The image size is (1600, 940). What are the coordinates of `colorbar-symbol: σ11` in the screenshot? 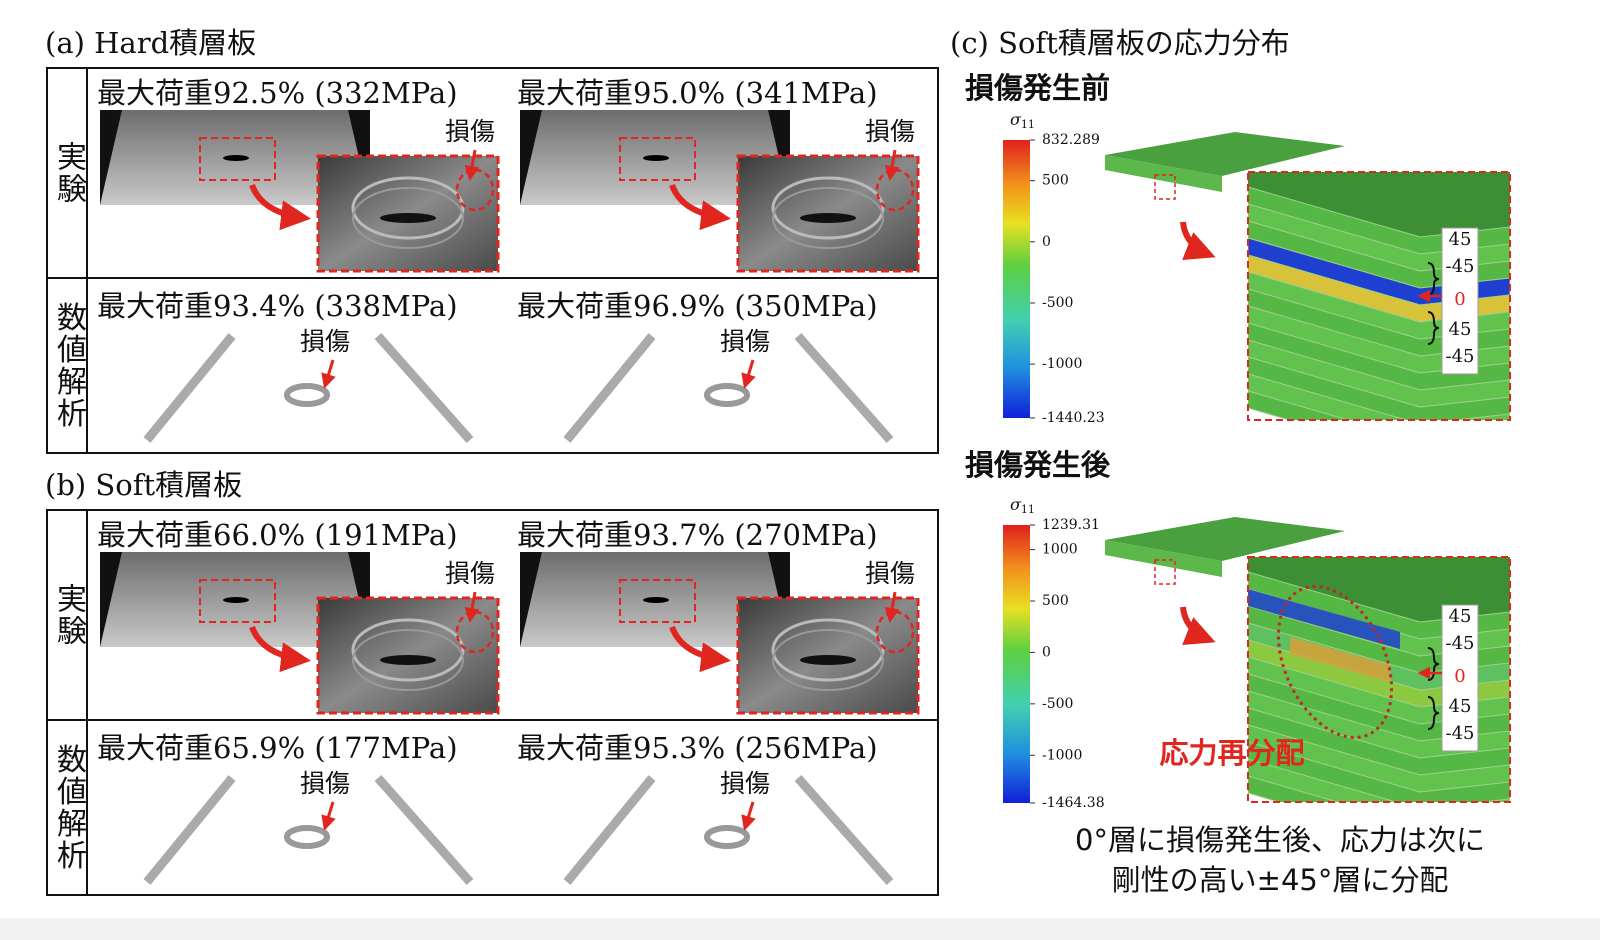 It's located at (1022, 506).